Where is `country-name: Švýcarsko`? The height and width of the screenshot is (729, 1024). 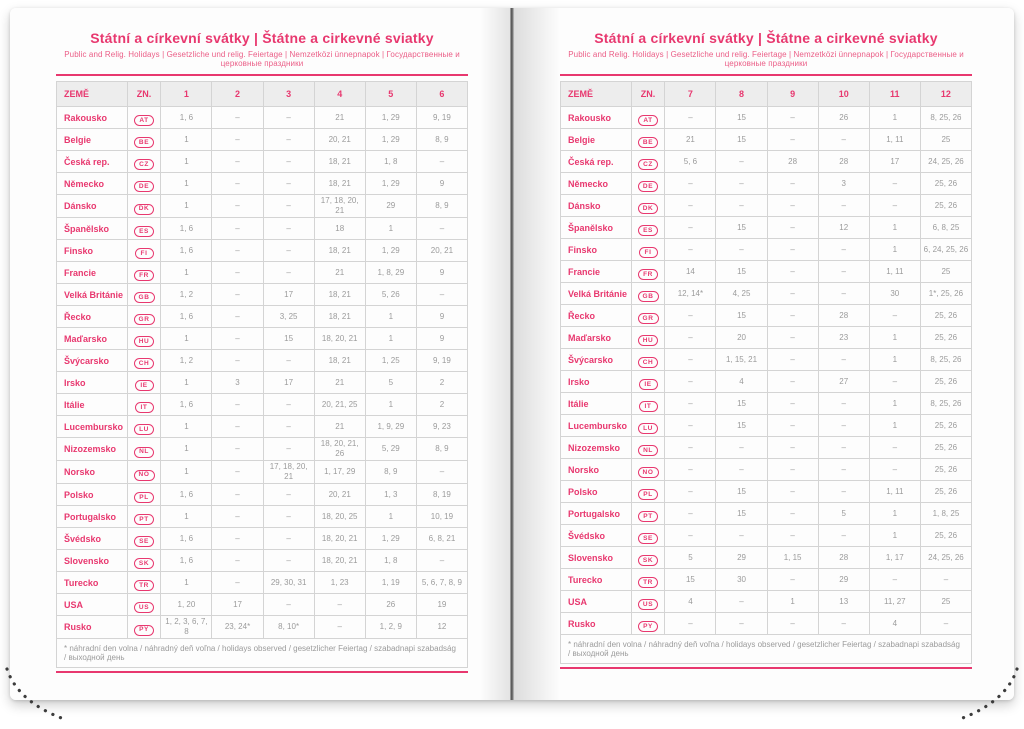
country-name: Švýcarsko is located at coordinates (596, 359).